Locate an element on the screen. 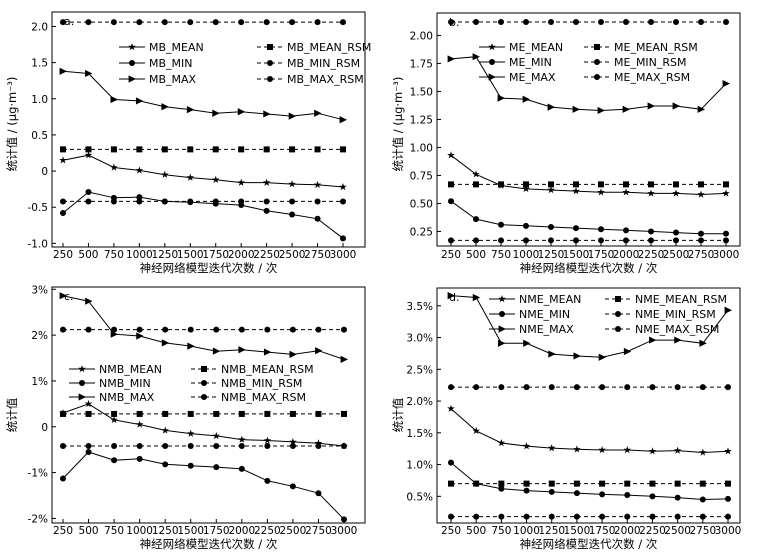 Image resolution: width=757 pixels, height=560 pixels. panel-b-xtick-label: 1250 is located at coordinates (551, 255).